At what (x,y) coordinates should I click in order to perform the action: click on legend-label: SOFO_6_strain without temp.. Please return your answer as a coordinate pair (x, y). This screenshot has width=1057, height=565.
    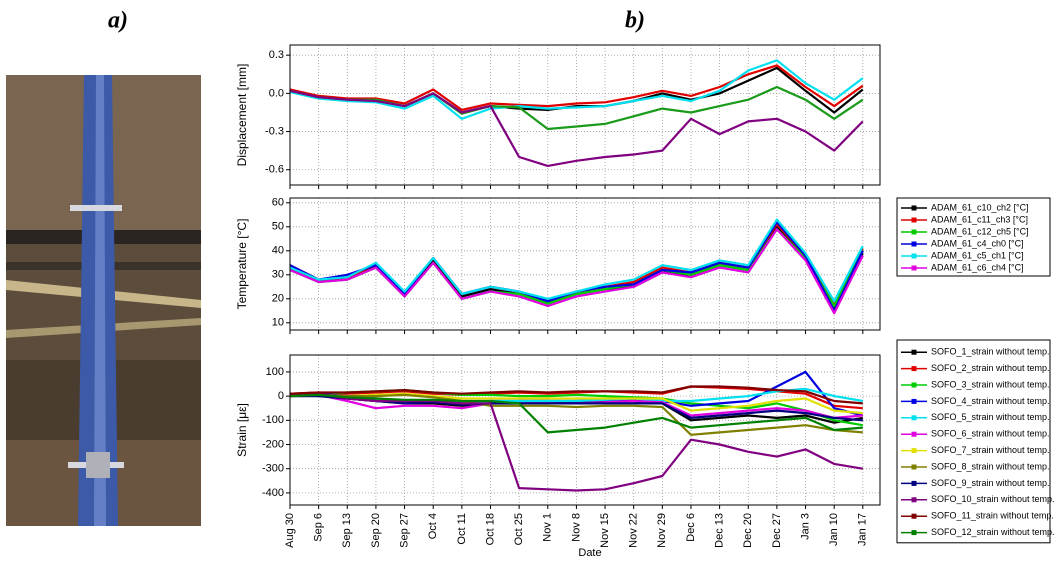
    Looking at the image, I should click on (990, 434).